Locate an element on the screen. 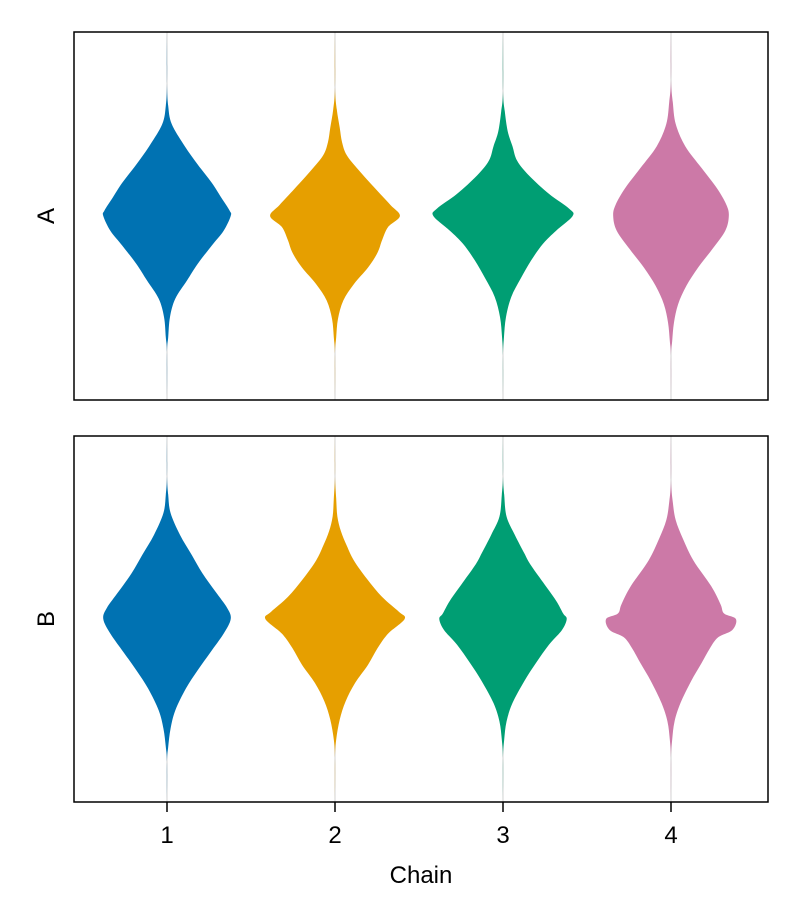  y-axis-label-a: A is located at coordinates (46, 216).